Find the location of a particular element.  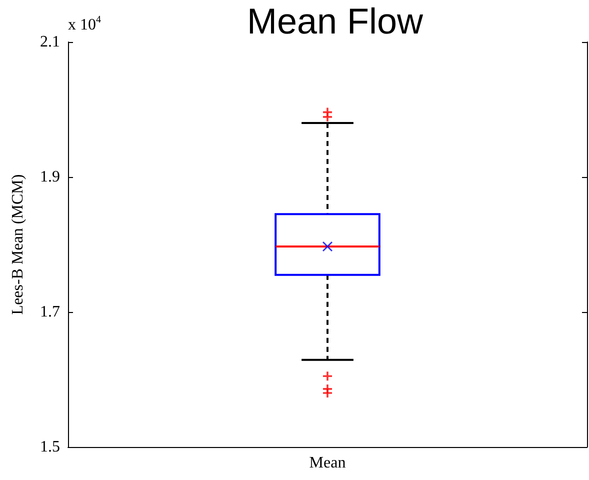

x-tick-label: Mean is located at coordinates (327, 463).